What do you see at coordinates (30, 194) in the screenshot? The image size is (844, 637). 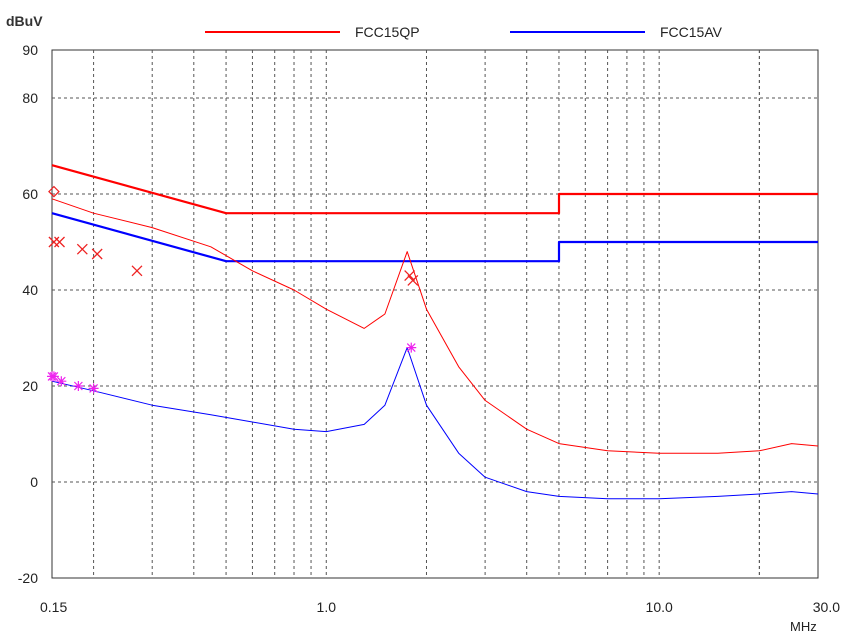 I see `y-tick-label: 60` at bounding box center [30, 194].